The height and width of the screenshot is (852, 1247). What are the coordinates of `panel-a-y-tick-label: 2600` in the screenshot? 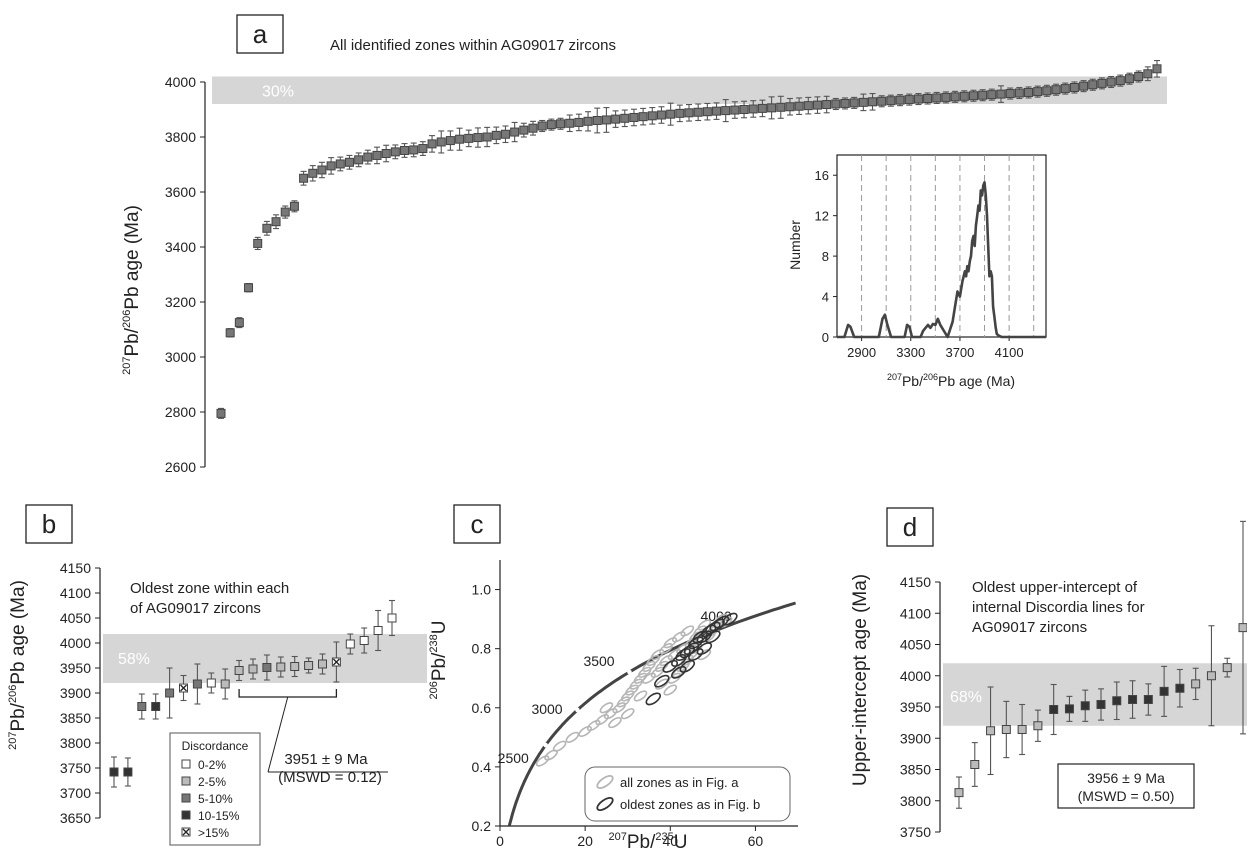 It's located at (180, 467).